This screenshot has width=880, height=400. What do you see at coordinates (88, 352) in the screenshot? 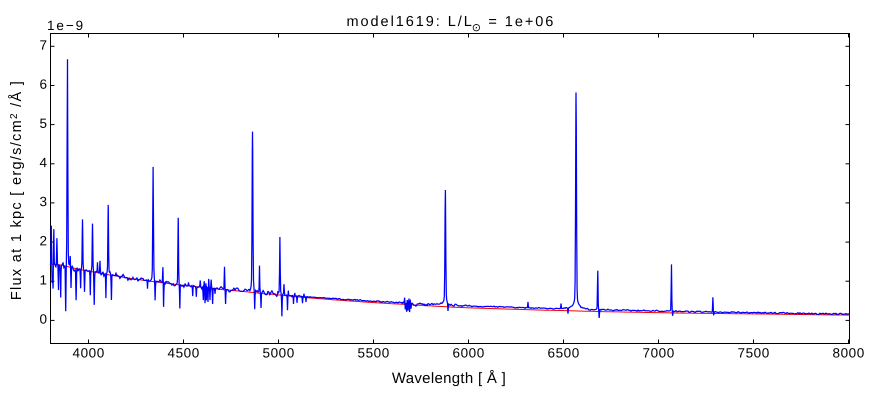
I see `svg-text: 4000` at bounding box center [88, 352].